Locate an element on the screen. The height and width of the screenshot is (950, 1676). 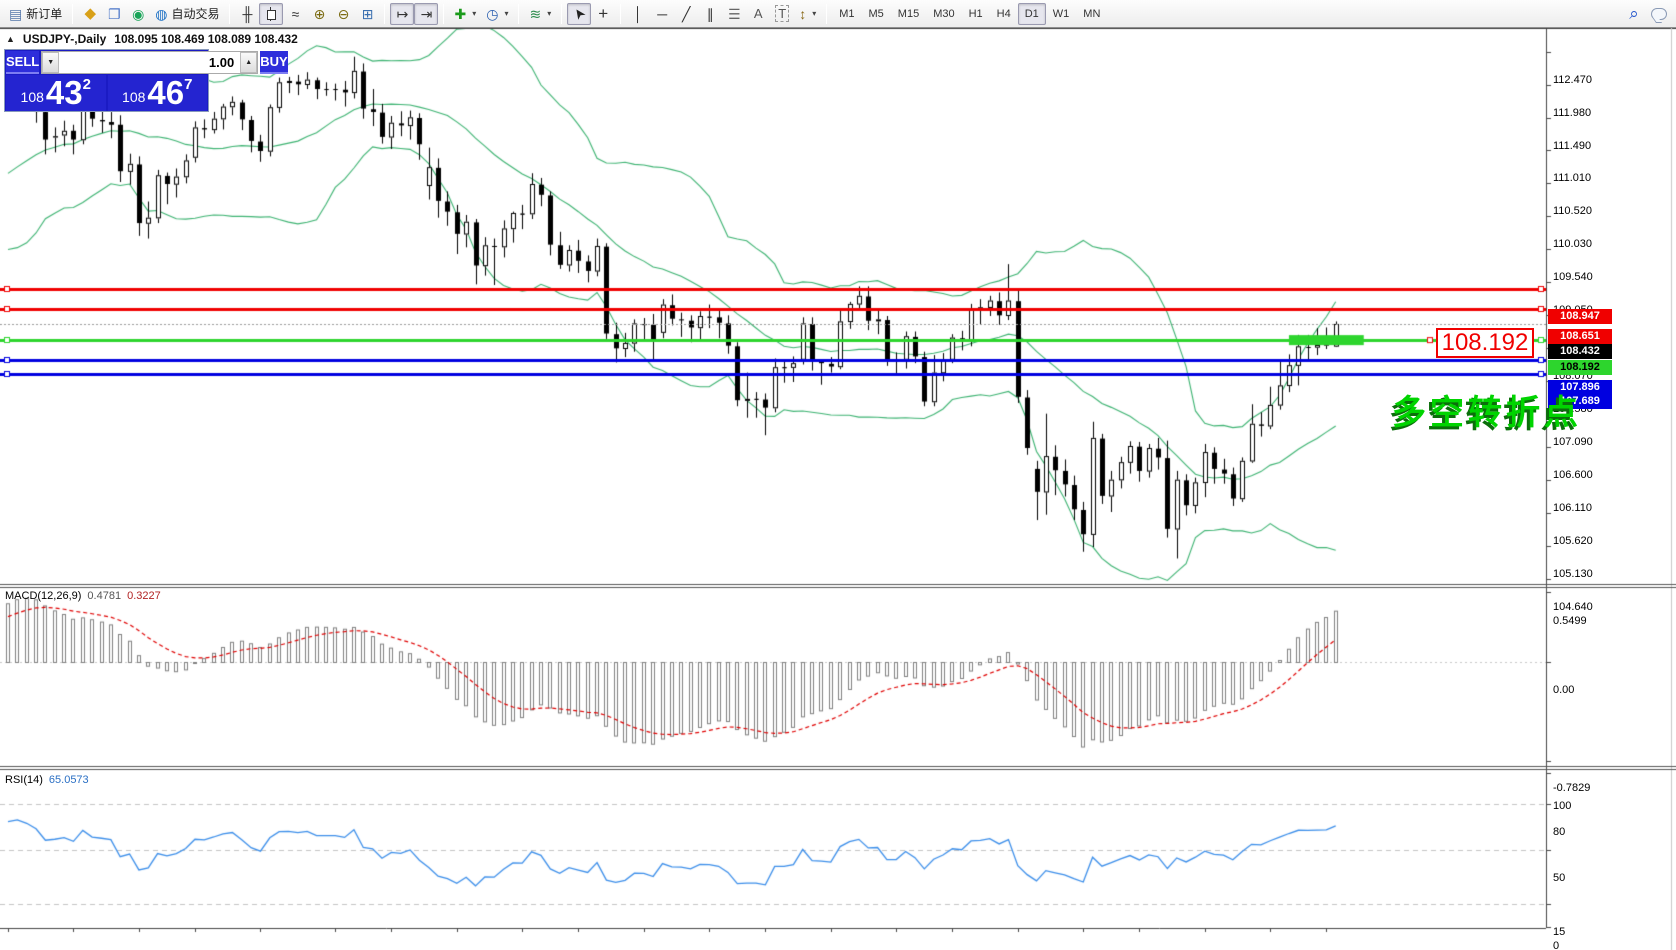
bar-chart-icon is located at coordinates (248, 14).